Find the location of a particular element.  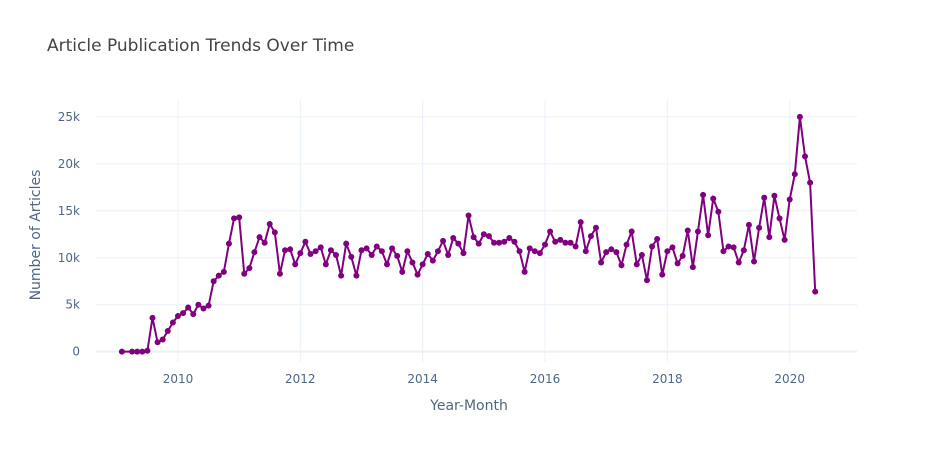

x-tick-label: 2010 is located at coordinates (178, 379).